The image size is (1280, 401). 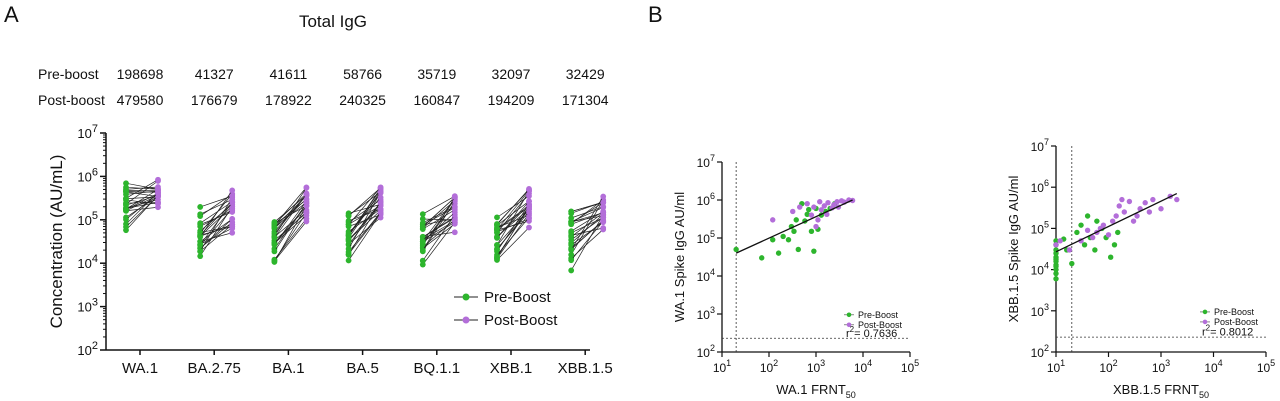 What do you see at coordinates (436, 368) in the screenshot?
I see `x-tick-label: BQ.1.1` at bounding box center [436, 368].